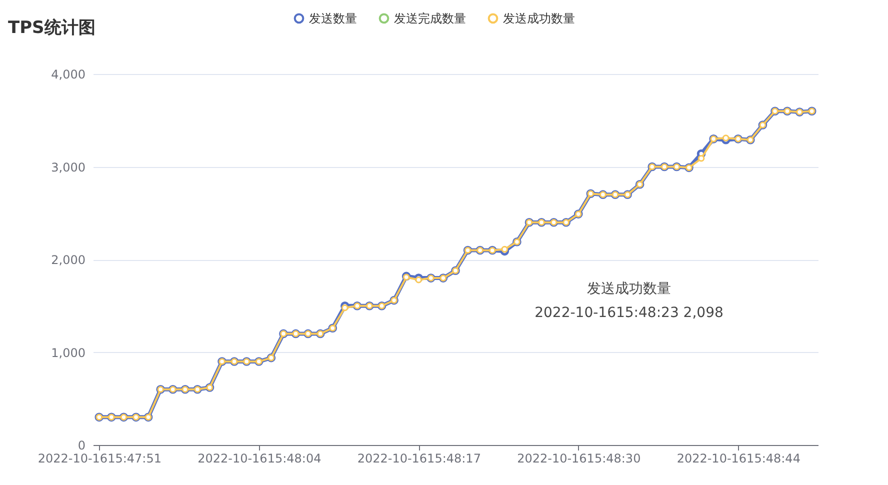 This screenshot has width=888, height=485. Describe the element at coordinates (68, 167) in the screenshot. I see `y-tick-label: 3,000` at that location.